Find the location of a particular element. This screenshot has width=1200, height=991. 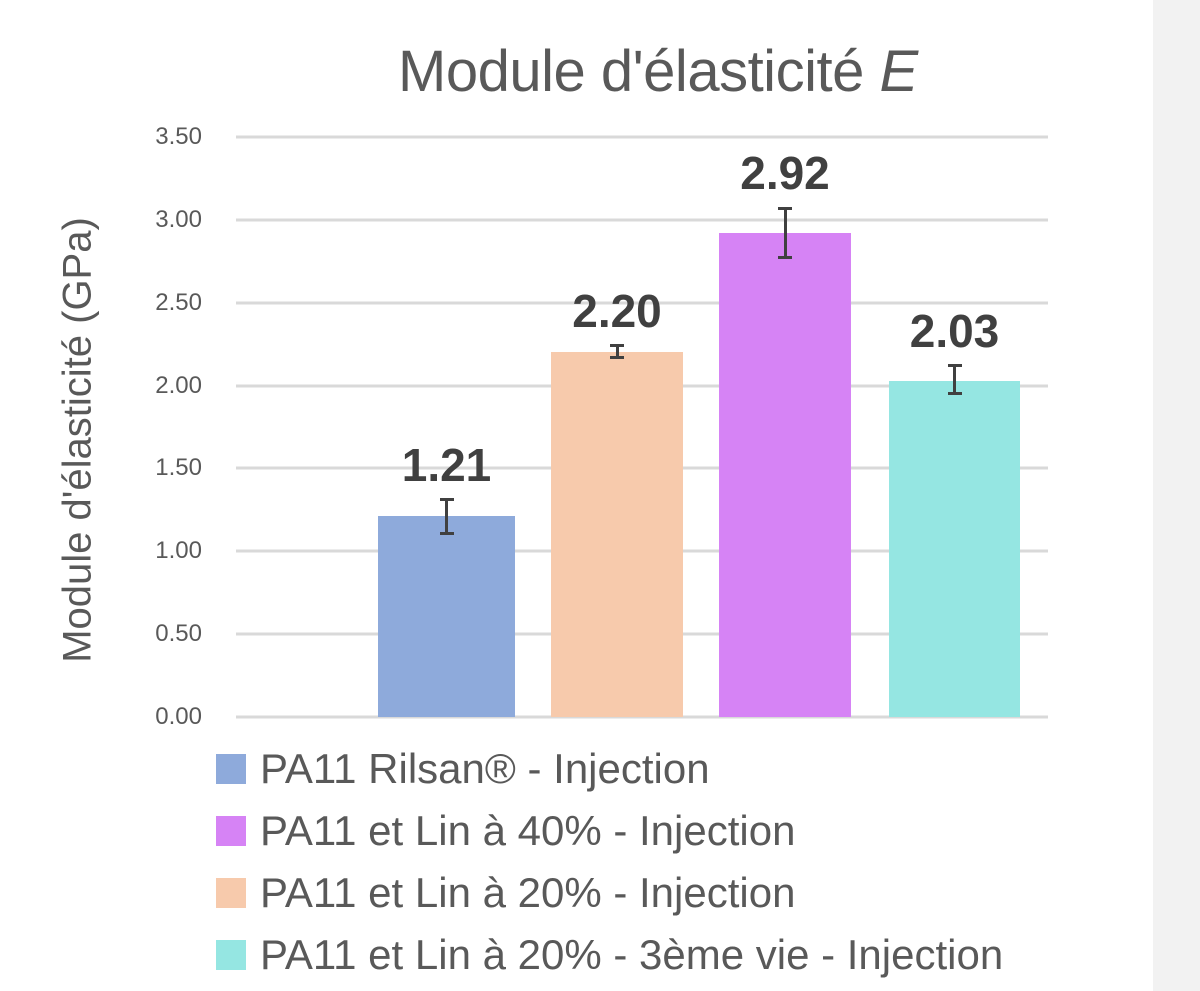

y-tick-label: 3.00 is located at coordinates (178, 219).